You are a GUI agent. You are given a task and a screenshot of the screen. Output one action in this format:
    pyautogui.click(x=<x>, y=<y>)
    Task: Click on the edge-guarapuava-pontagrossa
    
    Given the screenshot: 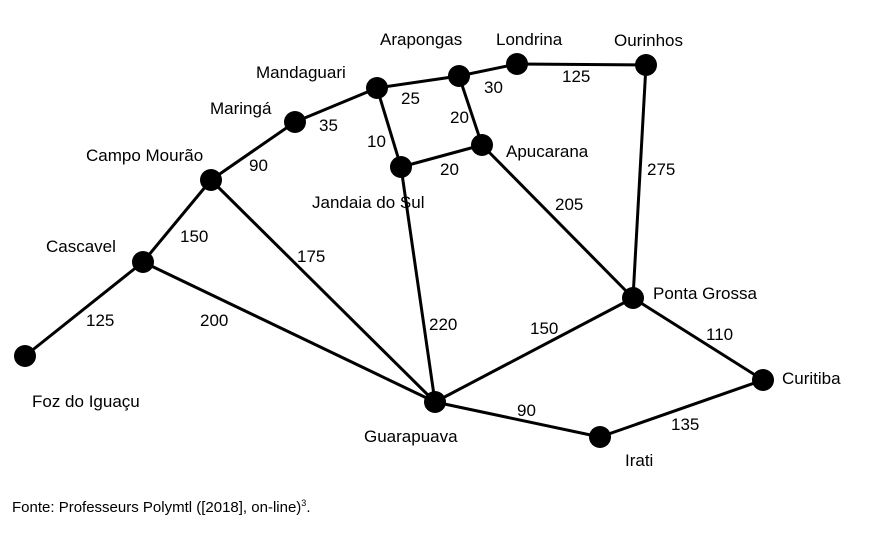 What is the action you would take?
    pyautogui.click(x=534, y=350)
    